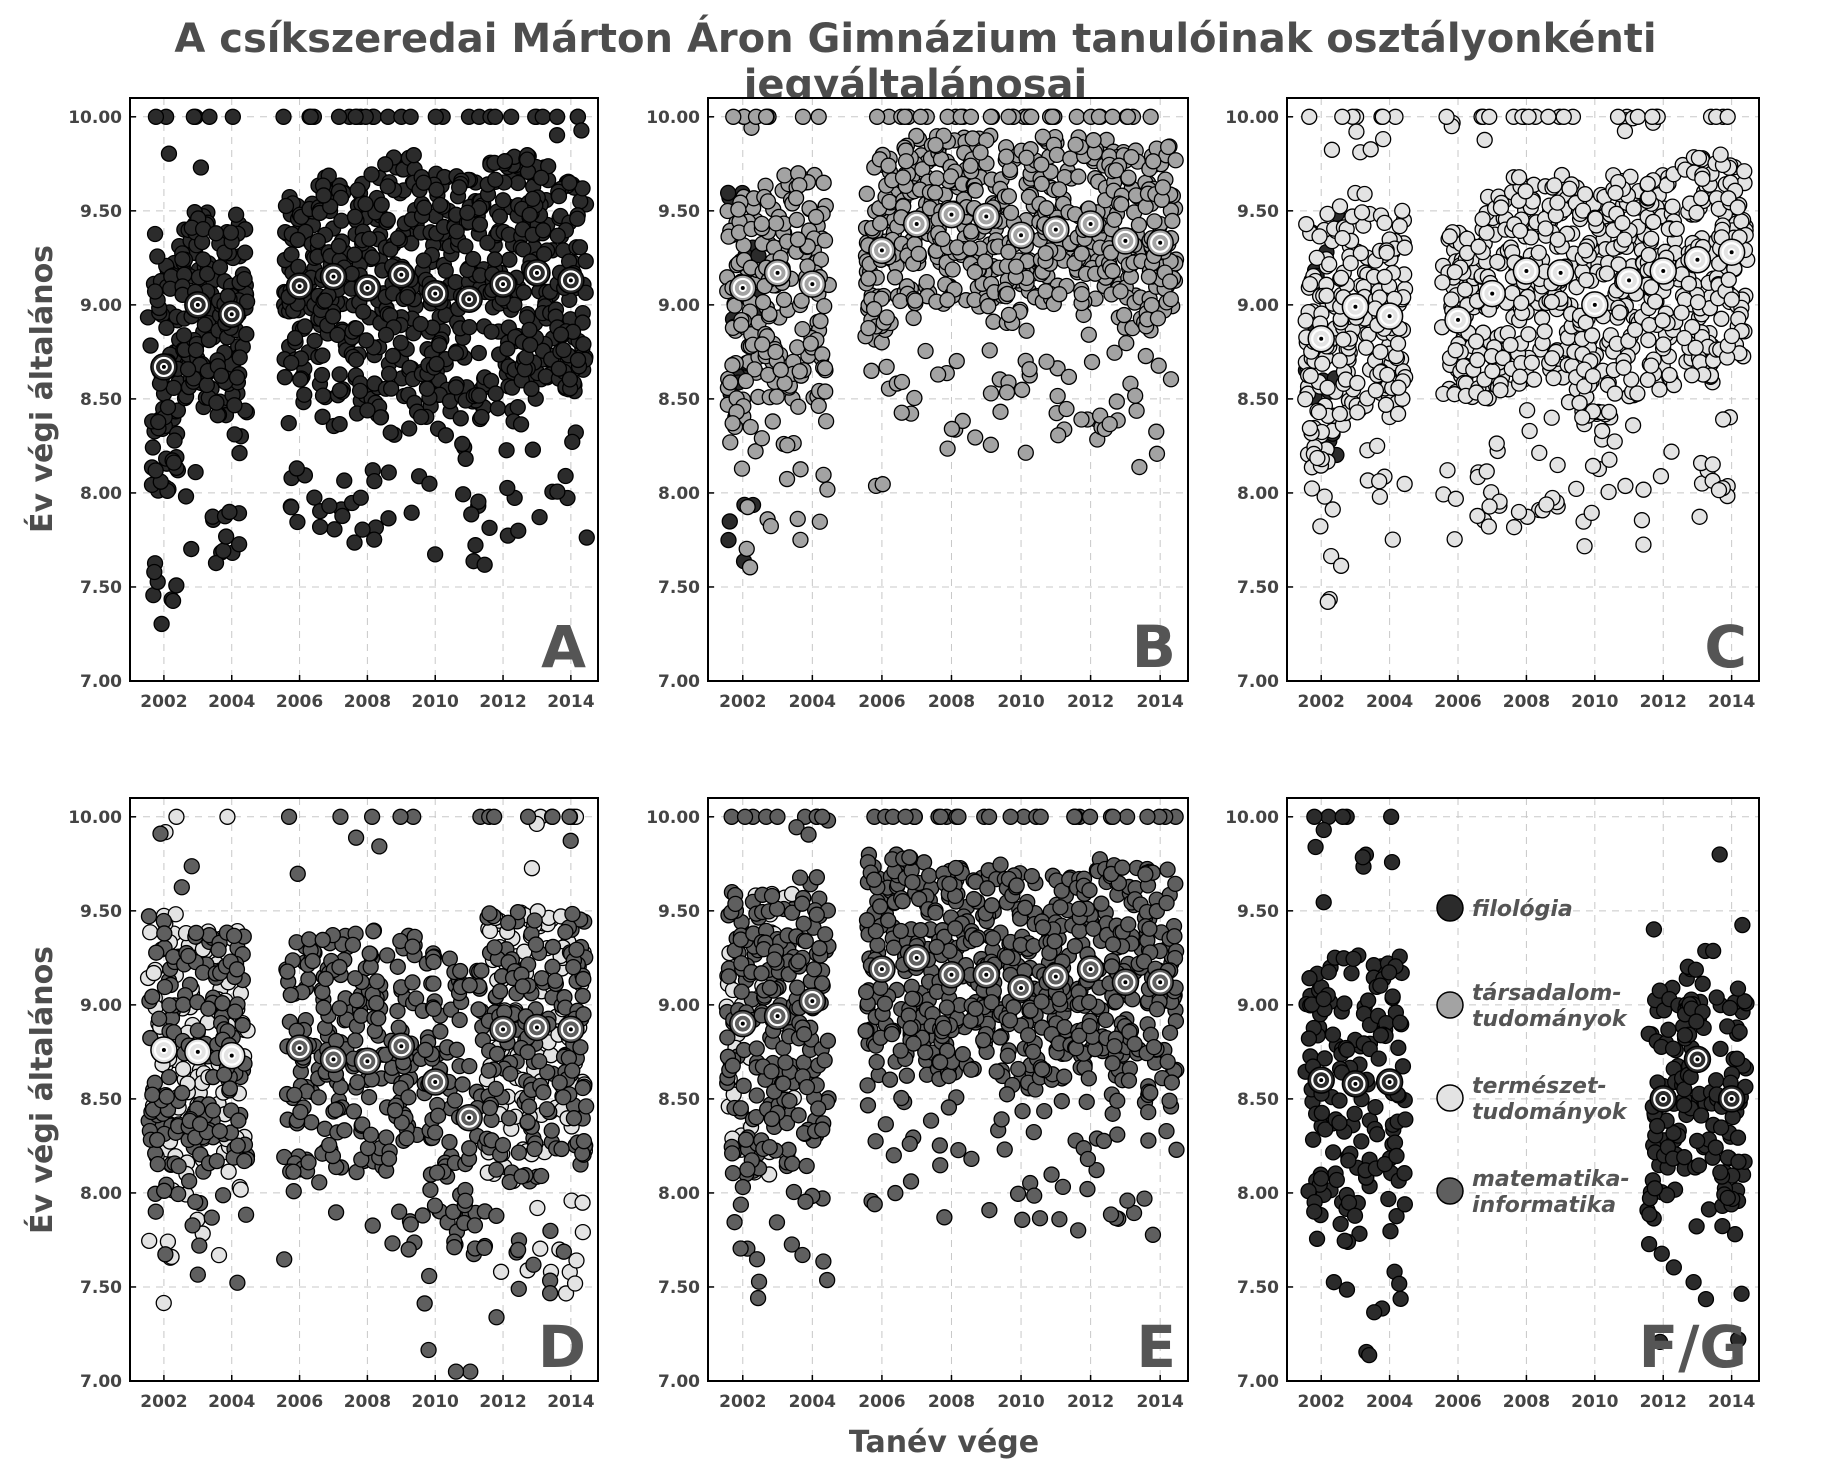 The height and width of the screenshot is (1468, 1831). What do you see at coordinates (101, 400) in the screenshot?
I see `y-tick-label: 8.50` at bounding box center [101, 400].